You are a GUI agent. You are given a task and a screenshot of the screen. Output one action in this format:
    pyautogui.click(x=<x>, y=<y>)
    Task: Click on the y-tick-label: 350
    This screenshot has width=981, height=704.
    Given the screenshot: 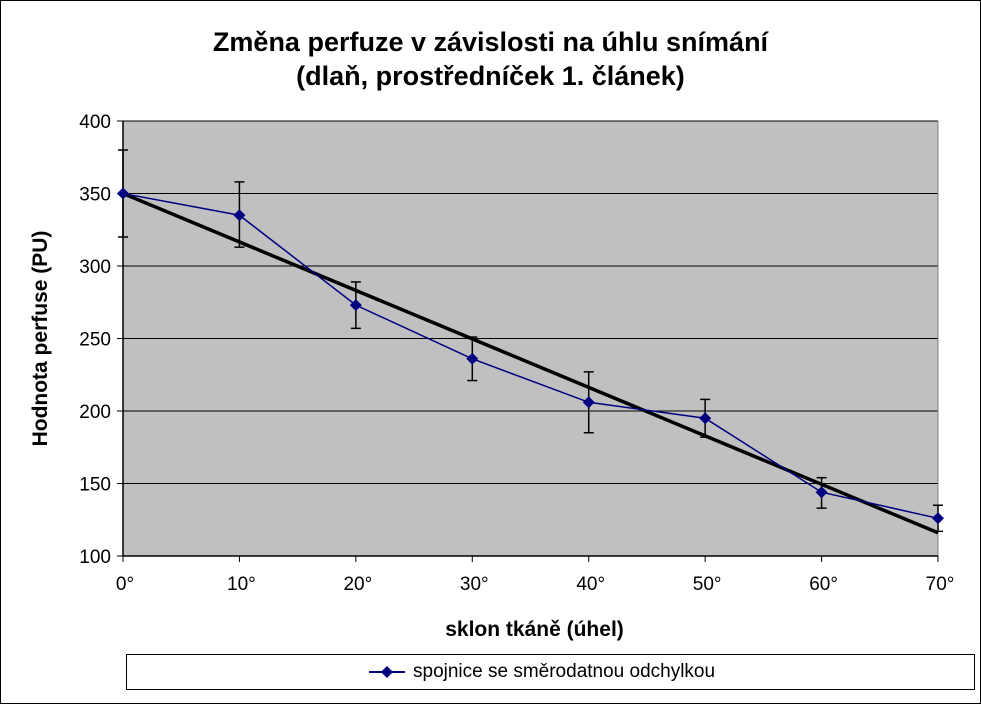 What is the action you would take?
    pyautogui.click(x=95, y=195)
    